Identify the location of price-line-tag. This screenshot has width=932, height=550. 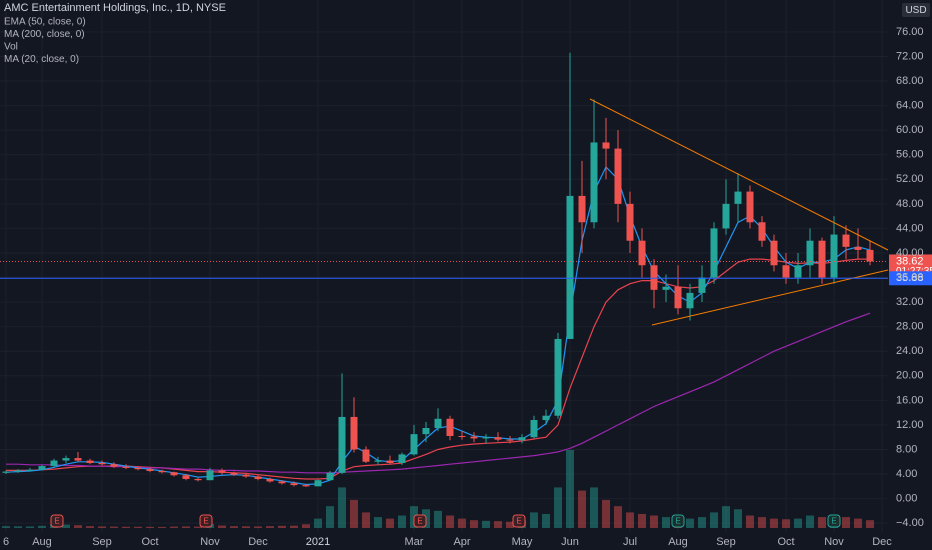
(910, 278).